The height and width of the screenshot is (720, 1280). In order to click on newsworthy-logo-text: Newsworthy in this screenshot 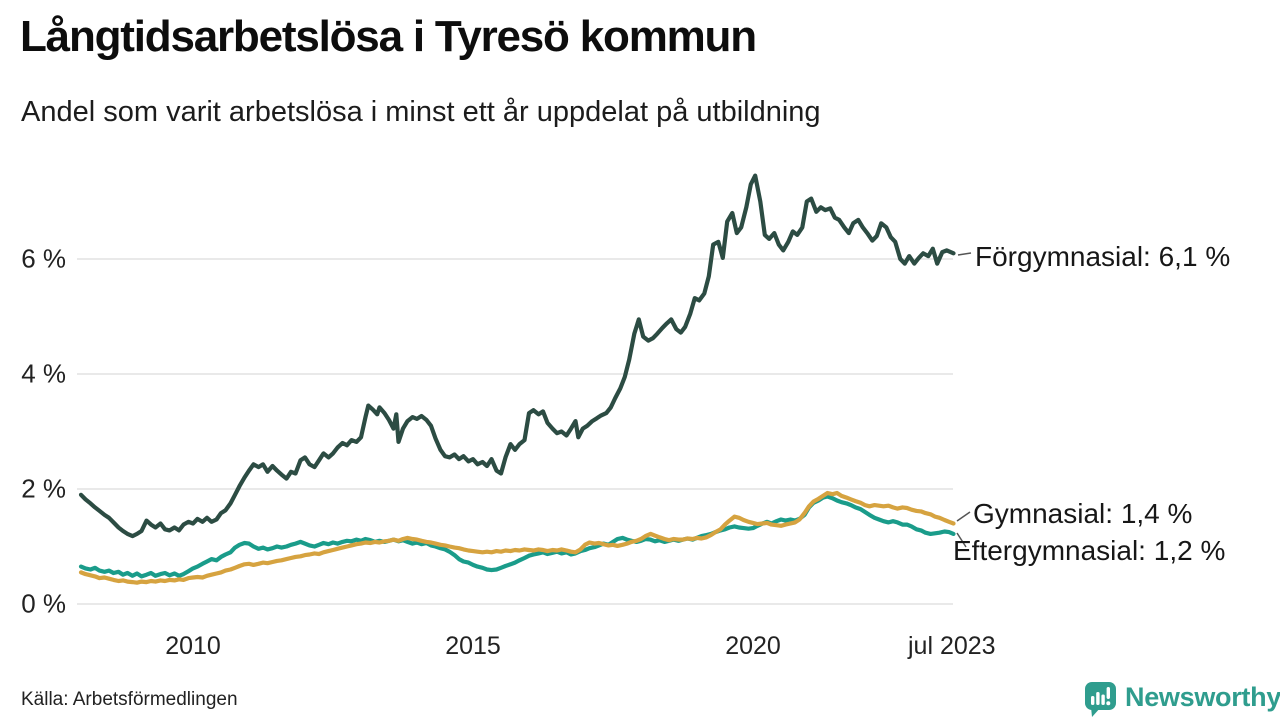, I will do `click(1202, 697)`.